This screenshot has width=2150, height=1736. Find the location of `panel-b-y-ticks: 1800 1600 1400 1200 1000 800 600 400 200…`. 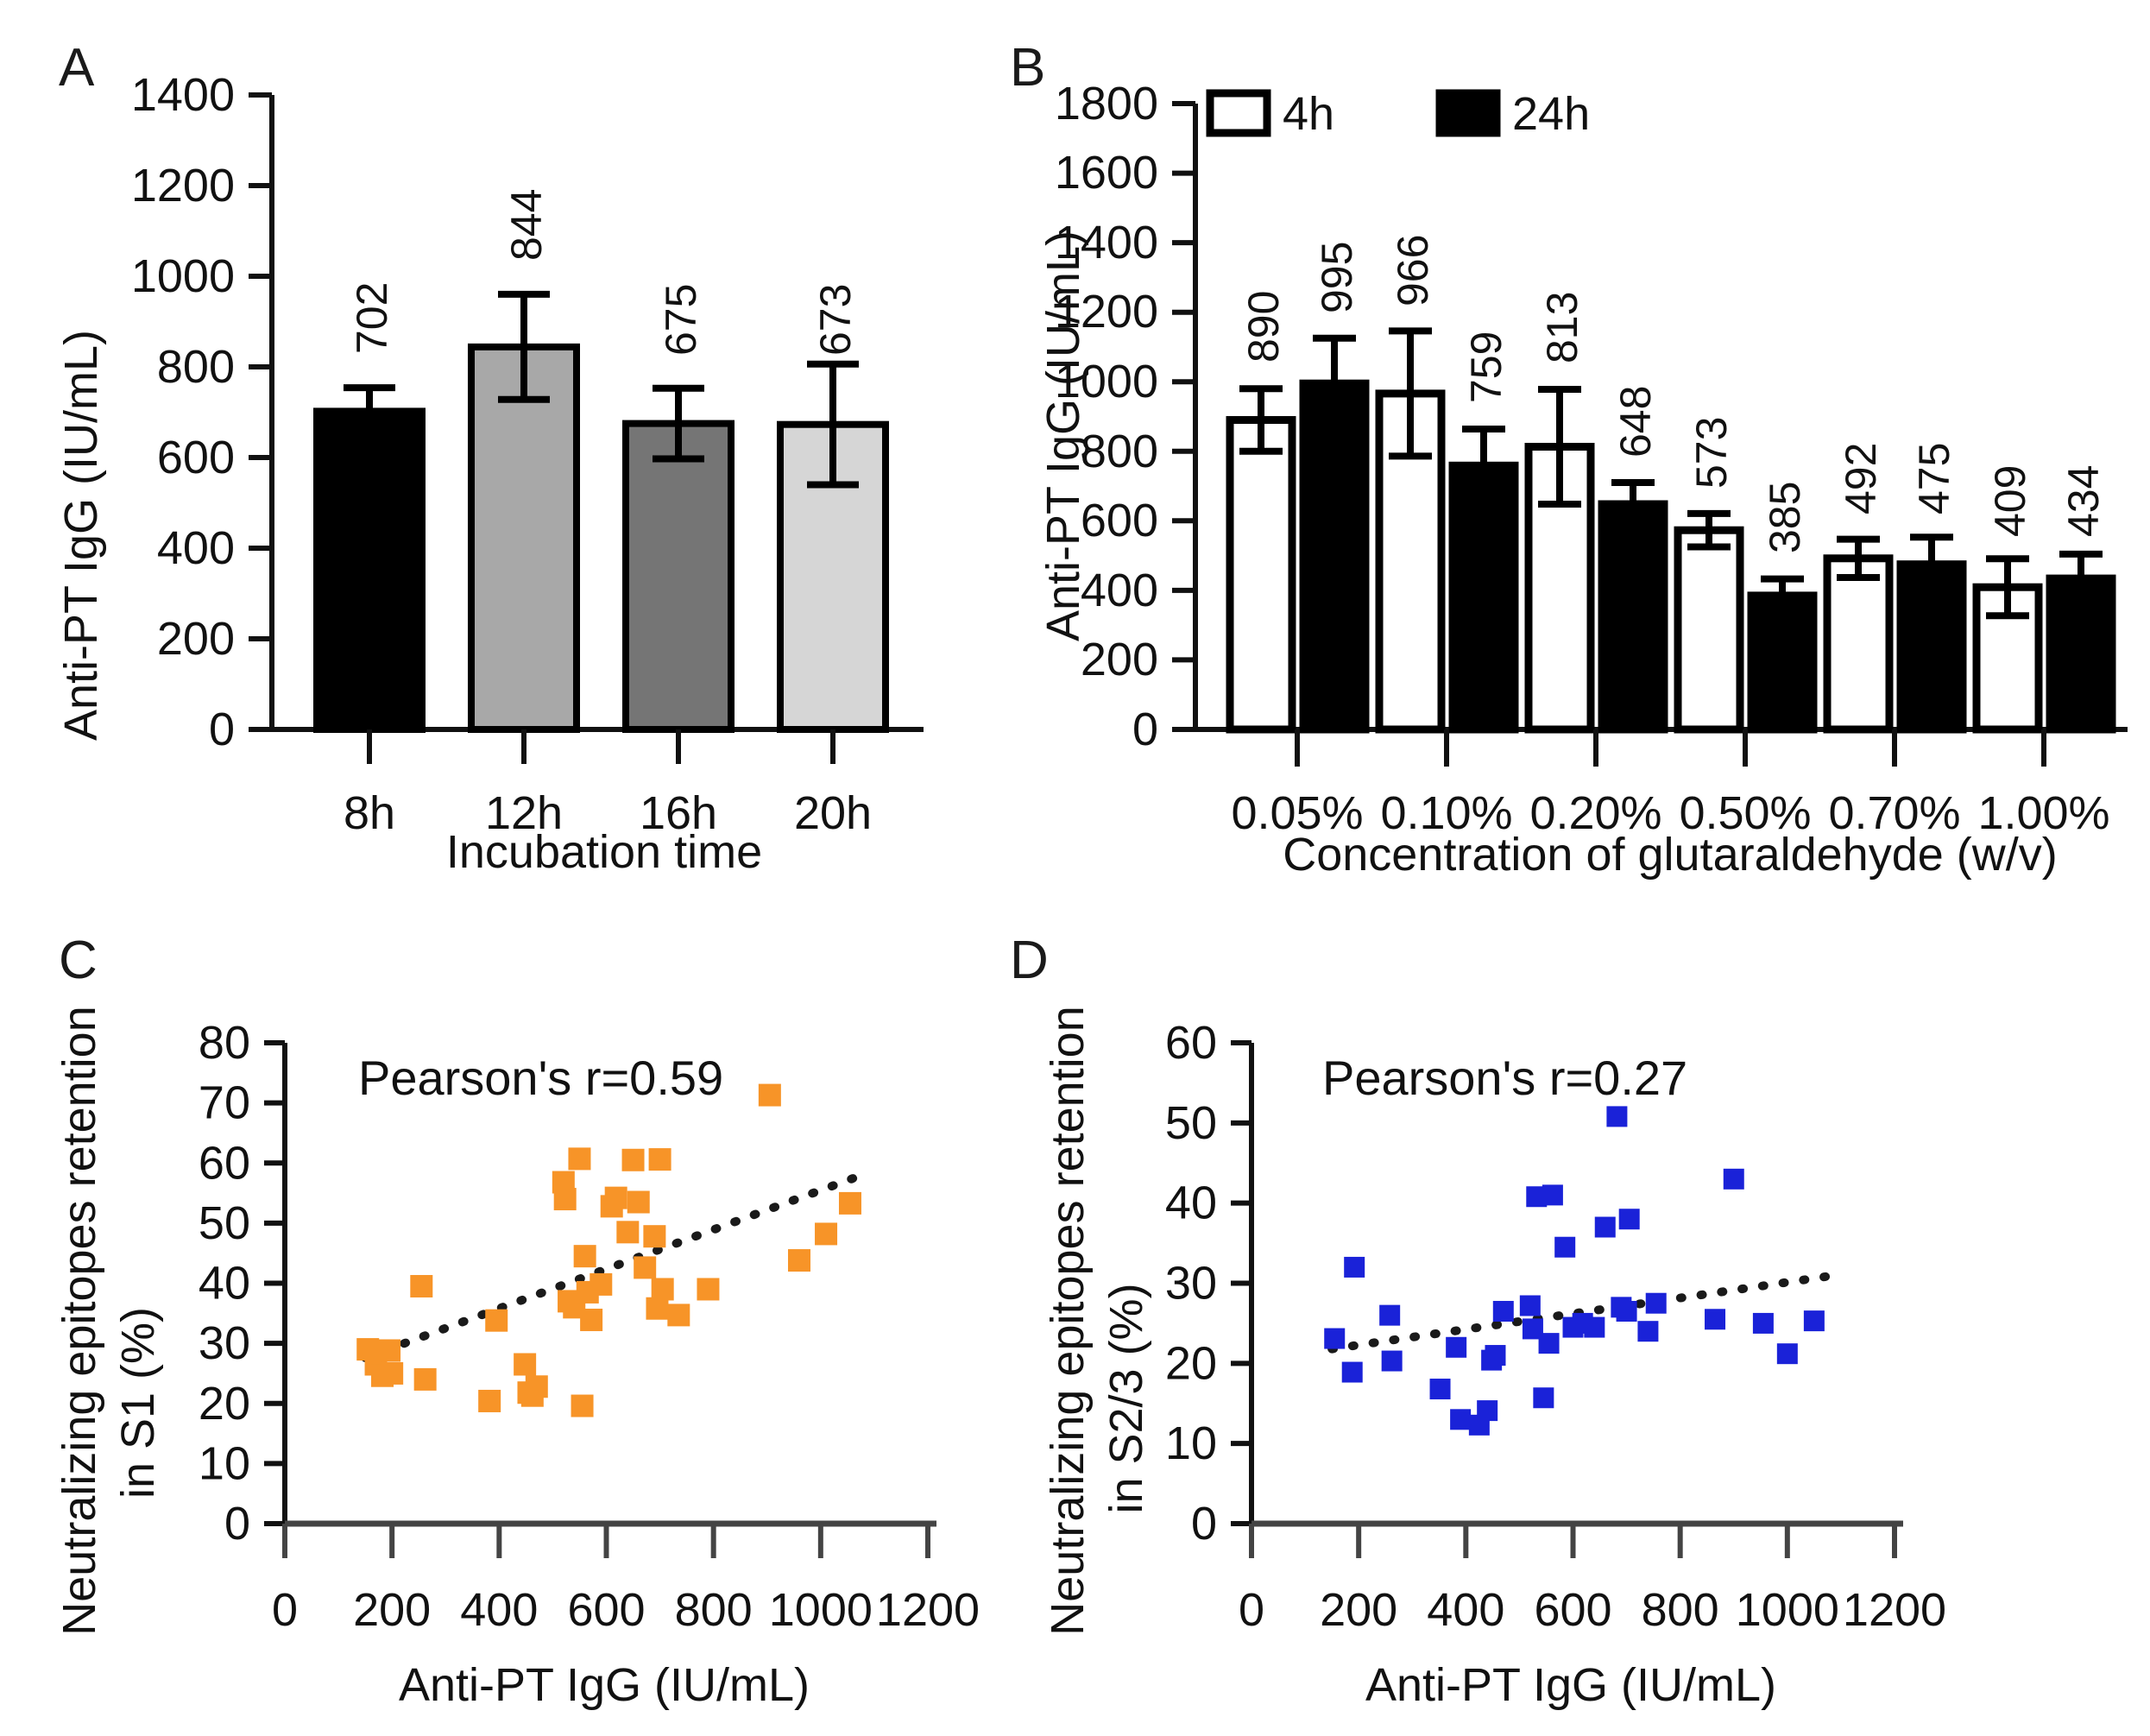

panel-b-y-ticks: 1800 1600 1400 1200 1000 800 600 400 200… is located at coordinates (1125, 416).